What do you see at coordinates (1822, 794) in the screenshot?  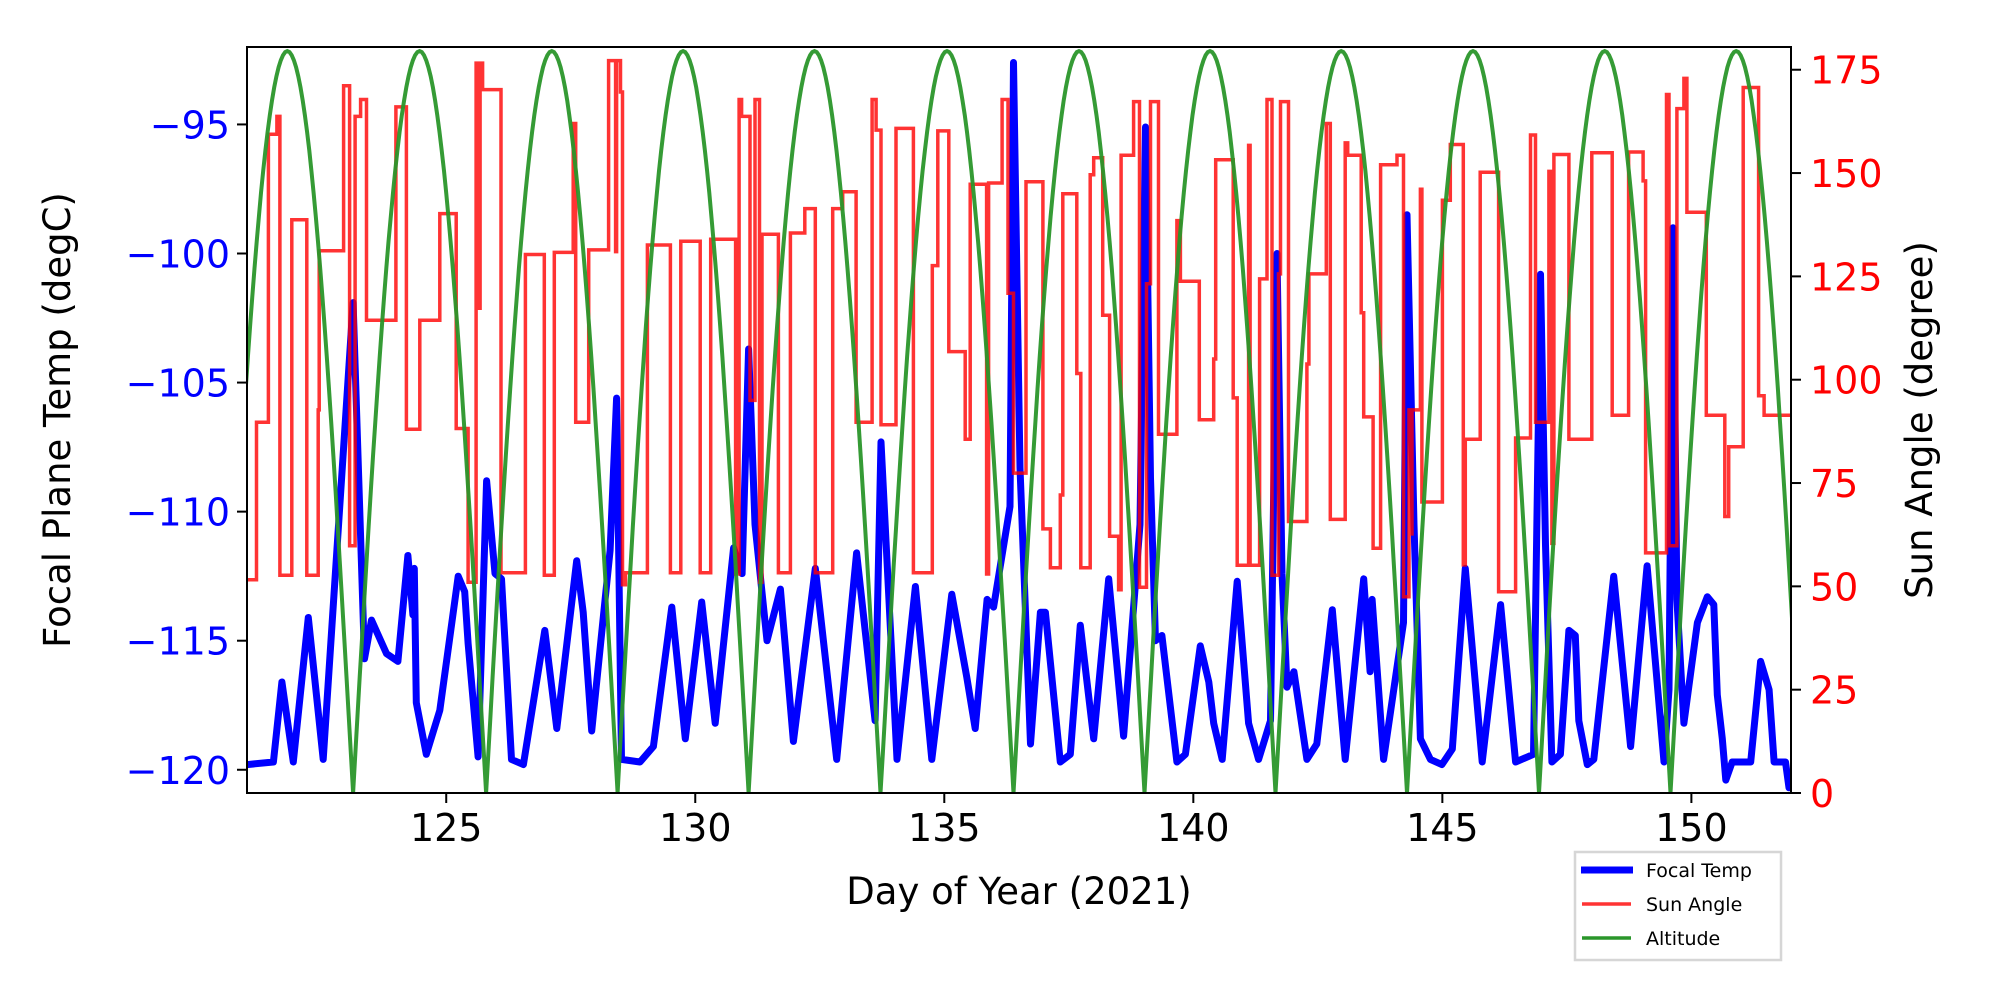 I see `y-right-tick-label: 0` at bounding box center [1822, 794].